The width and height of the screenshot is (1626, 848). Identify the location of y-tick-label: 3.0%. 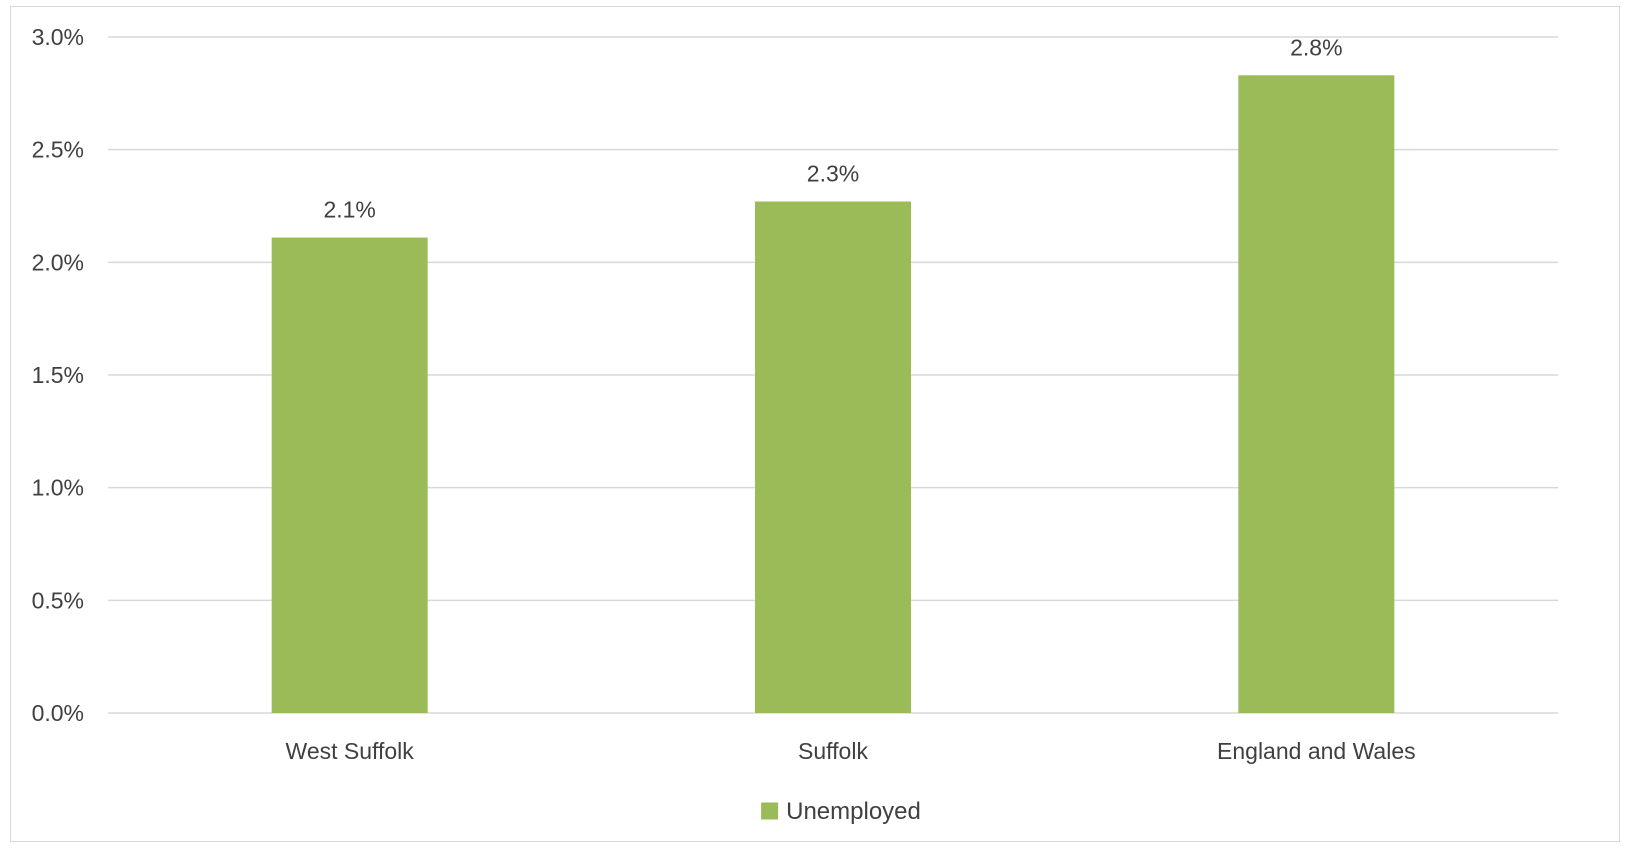
(58, 37).